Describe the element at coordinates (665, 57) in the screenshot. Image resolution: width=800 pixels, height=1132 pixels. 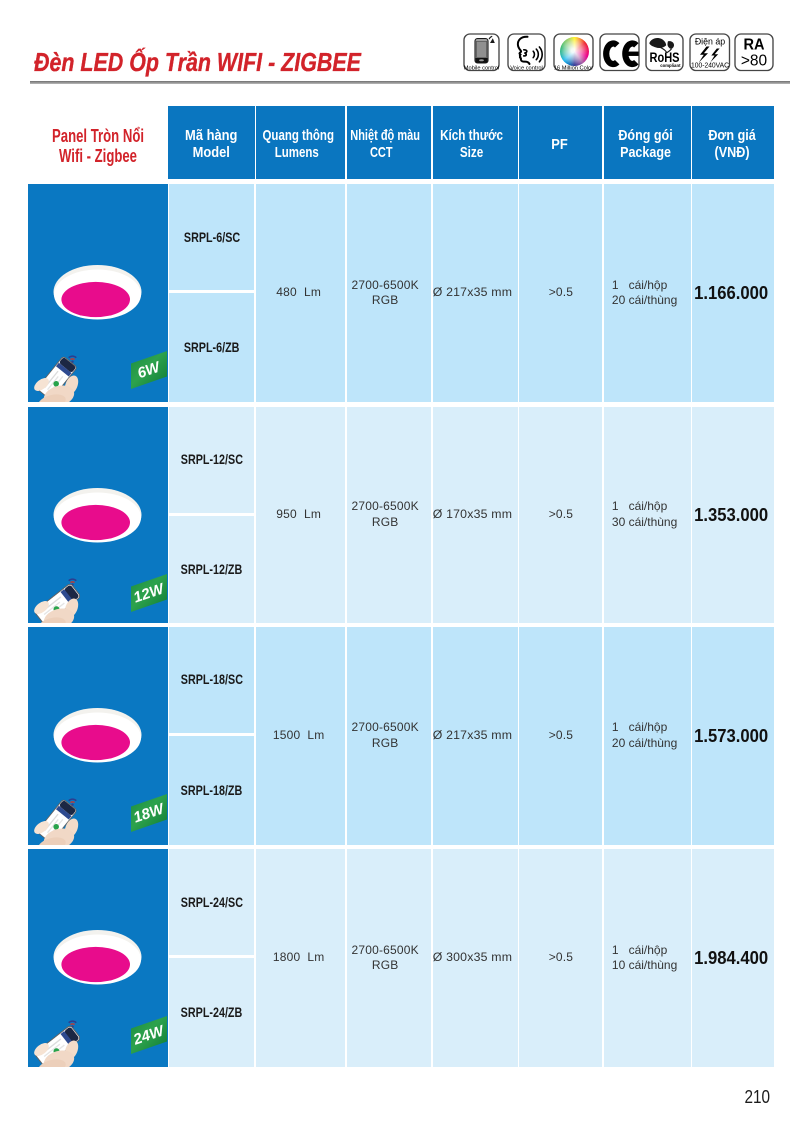
I see `svg-text: RoHS` at that location.